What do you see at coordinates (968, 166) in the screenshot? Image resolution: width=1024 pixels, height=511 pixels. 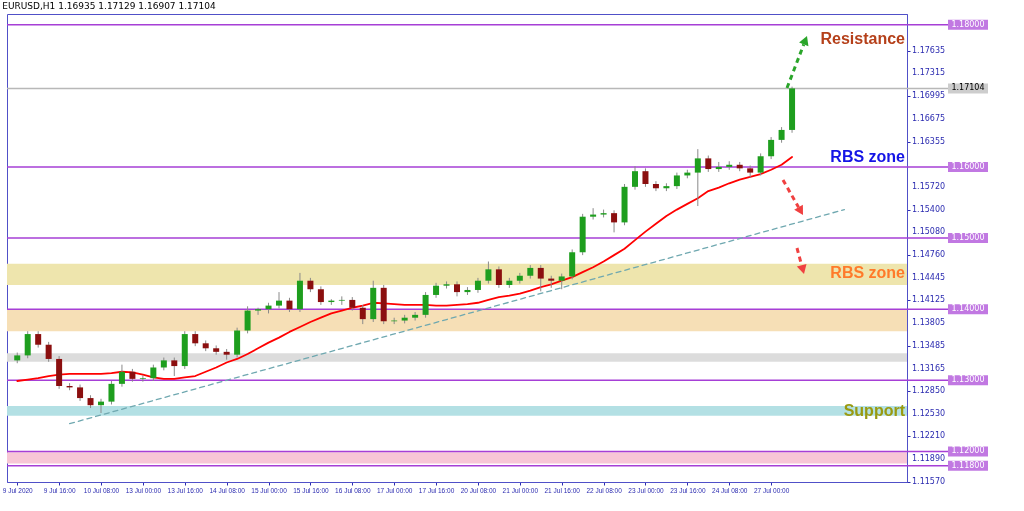 I see `ref-line-label: 1.16000` at bounding box center [968, 166].